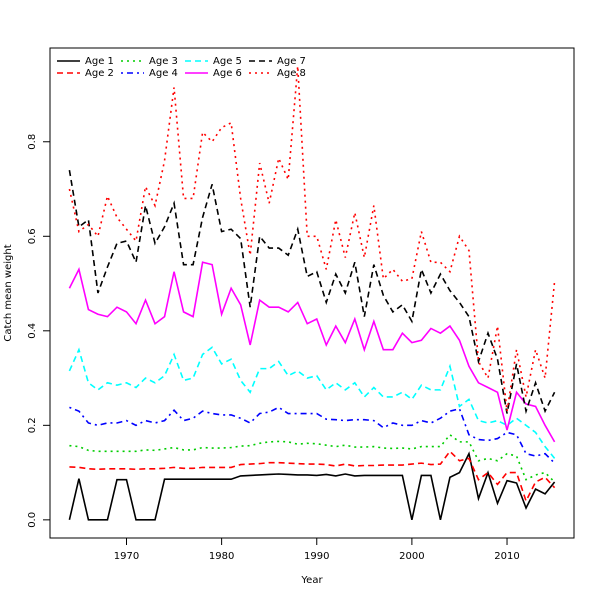 Image resolution: width=600 pixels, height=600 pixels. What do you see at coordinates (163, 61) in the screenshot?
I see `legend-label: Age 3` at bounding box center [163, 61].